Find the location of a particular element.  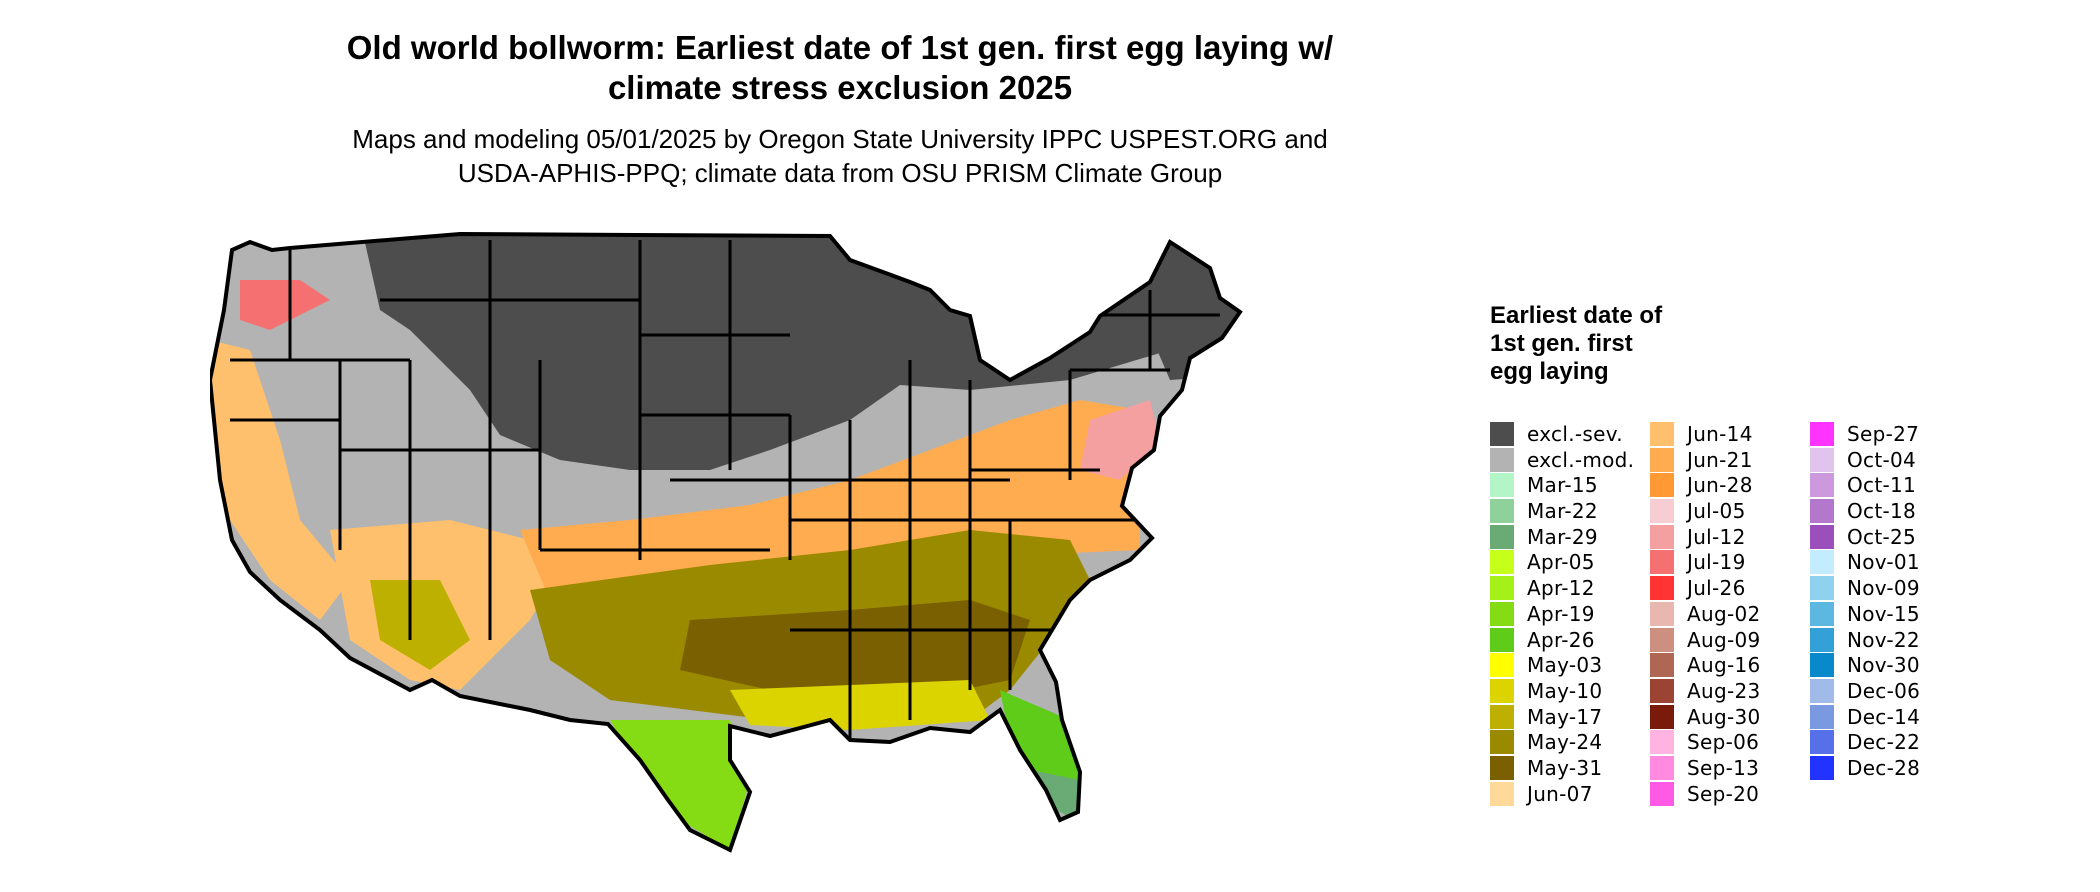

legend-label: Mar-15 is located at coordinates (1562, 485).